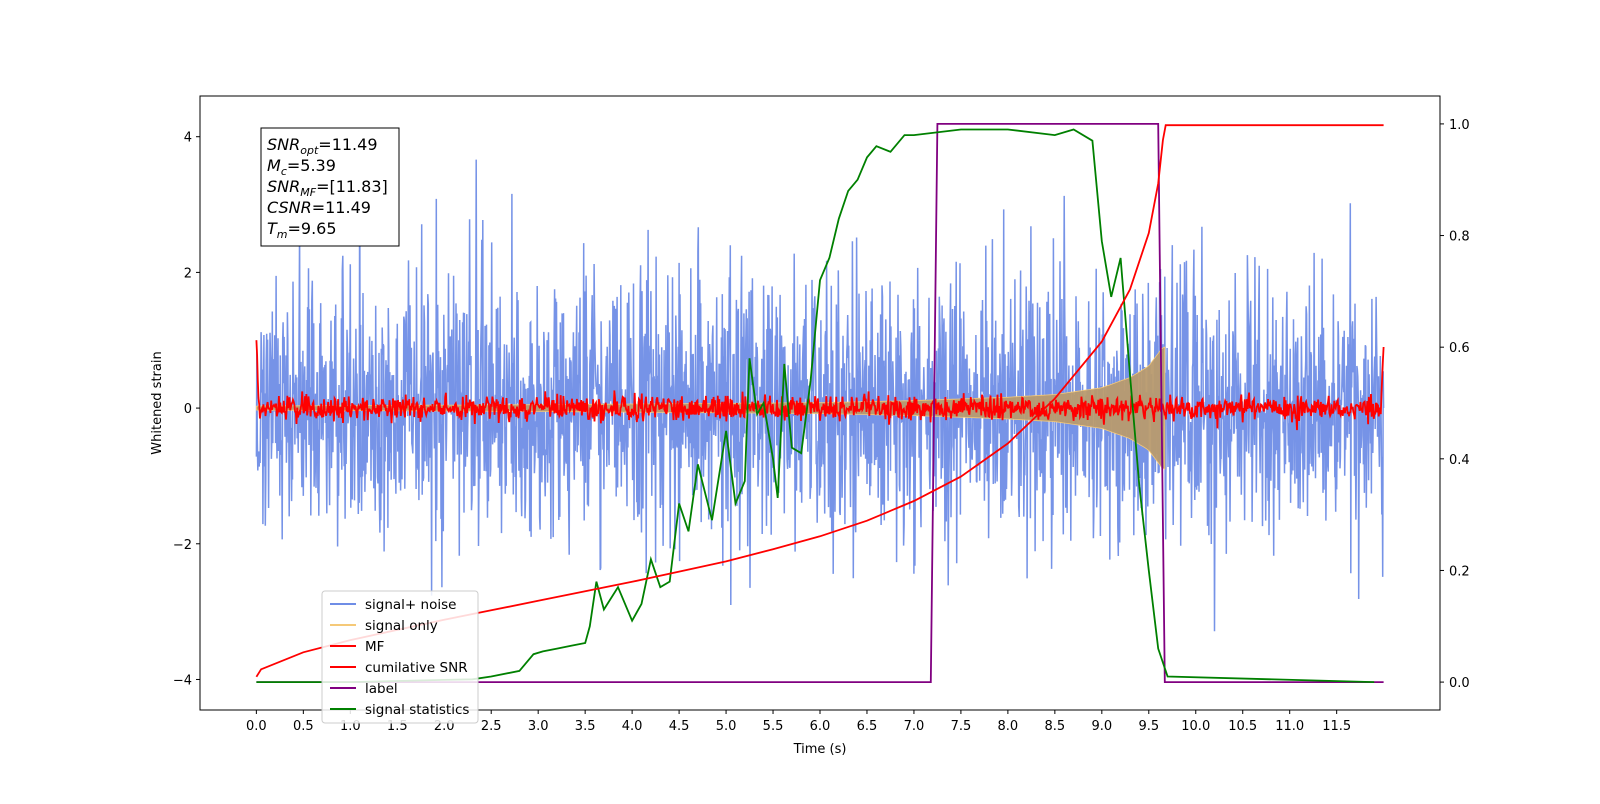  Describe the element at coordinates (1195, 726) in the screenshot. I see `x-tick-label: 10.0` at that location.